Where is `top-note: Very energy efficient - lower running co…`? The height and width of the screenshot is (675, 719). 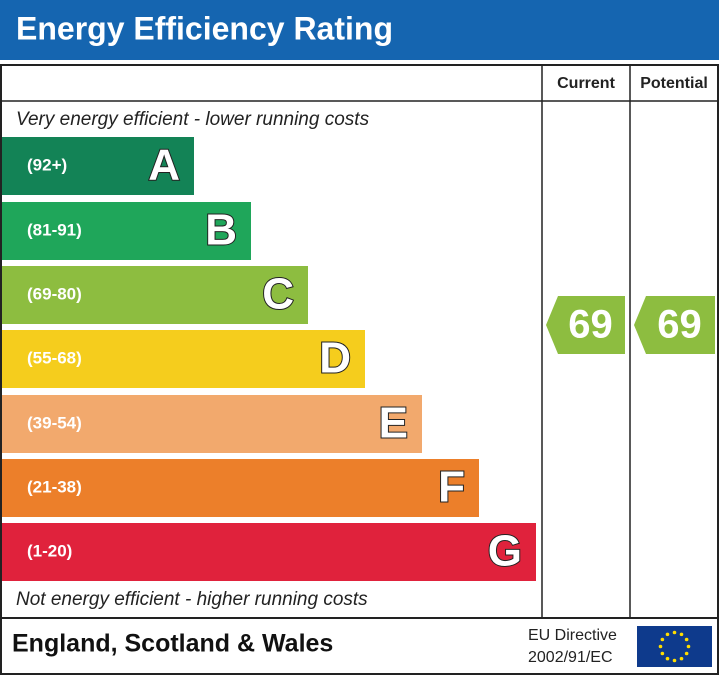
top-note: Very energy efficient - lower running co… is located at coordinates (193, 119).